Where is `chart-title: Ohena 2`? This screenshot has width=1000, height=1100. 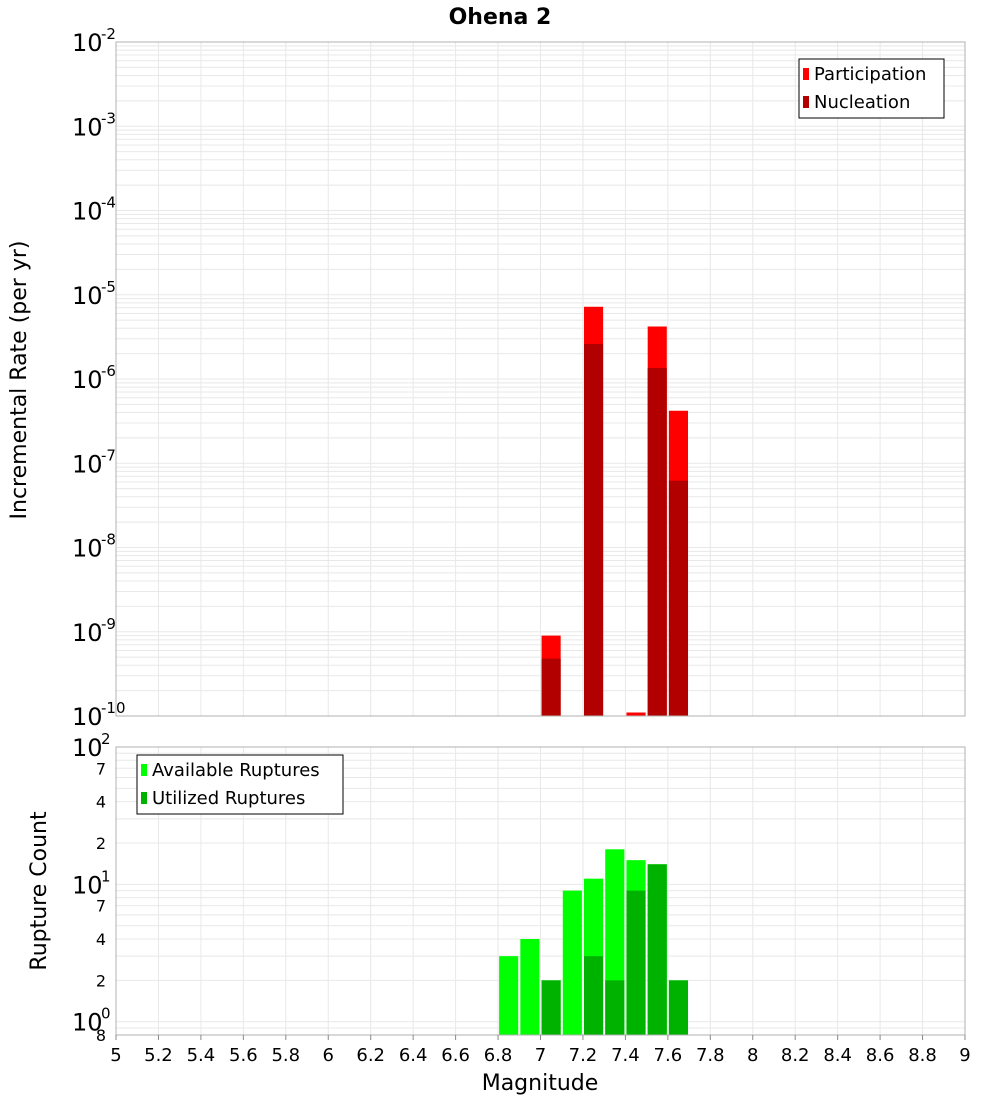 chart-title: Ohena 2 is located at coordinates (500, 17).